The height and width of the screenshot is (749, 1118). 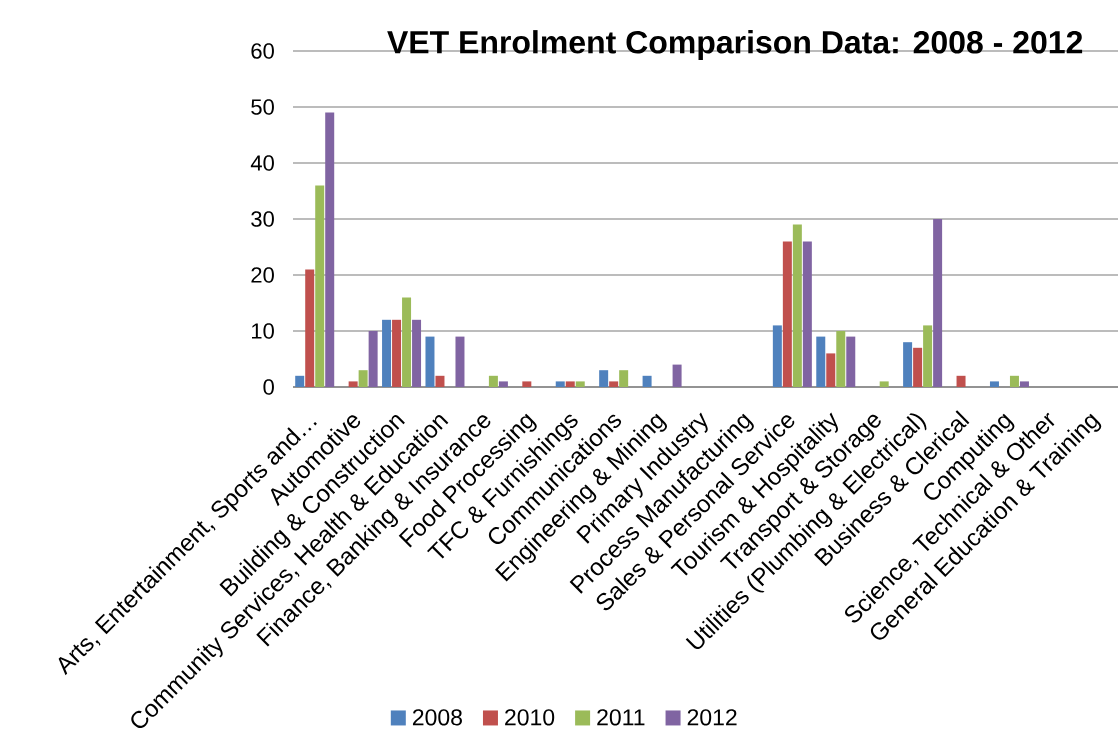 What do you see at coordinates (262, 163) in the screenshot?
I see `y-tick-label: 40` at bounding box center [262, 163].